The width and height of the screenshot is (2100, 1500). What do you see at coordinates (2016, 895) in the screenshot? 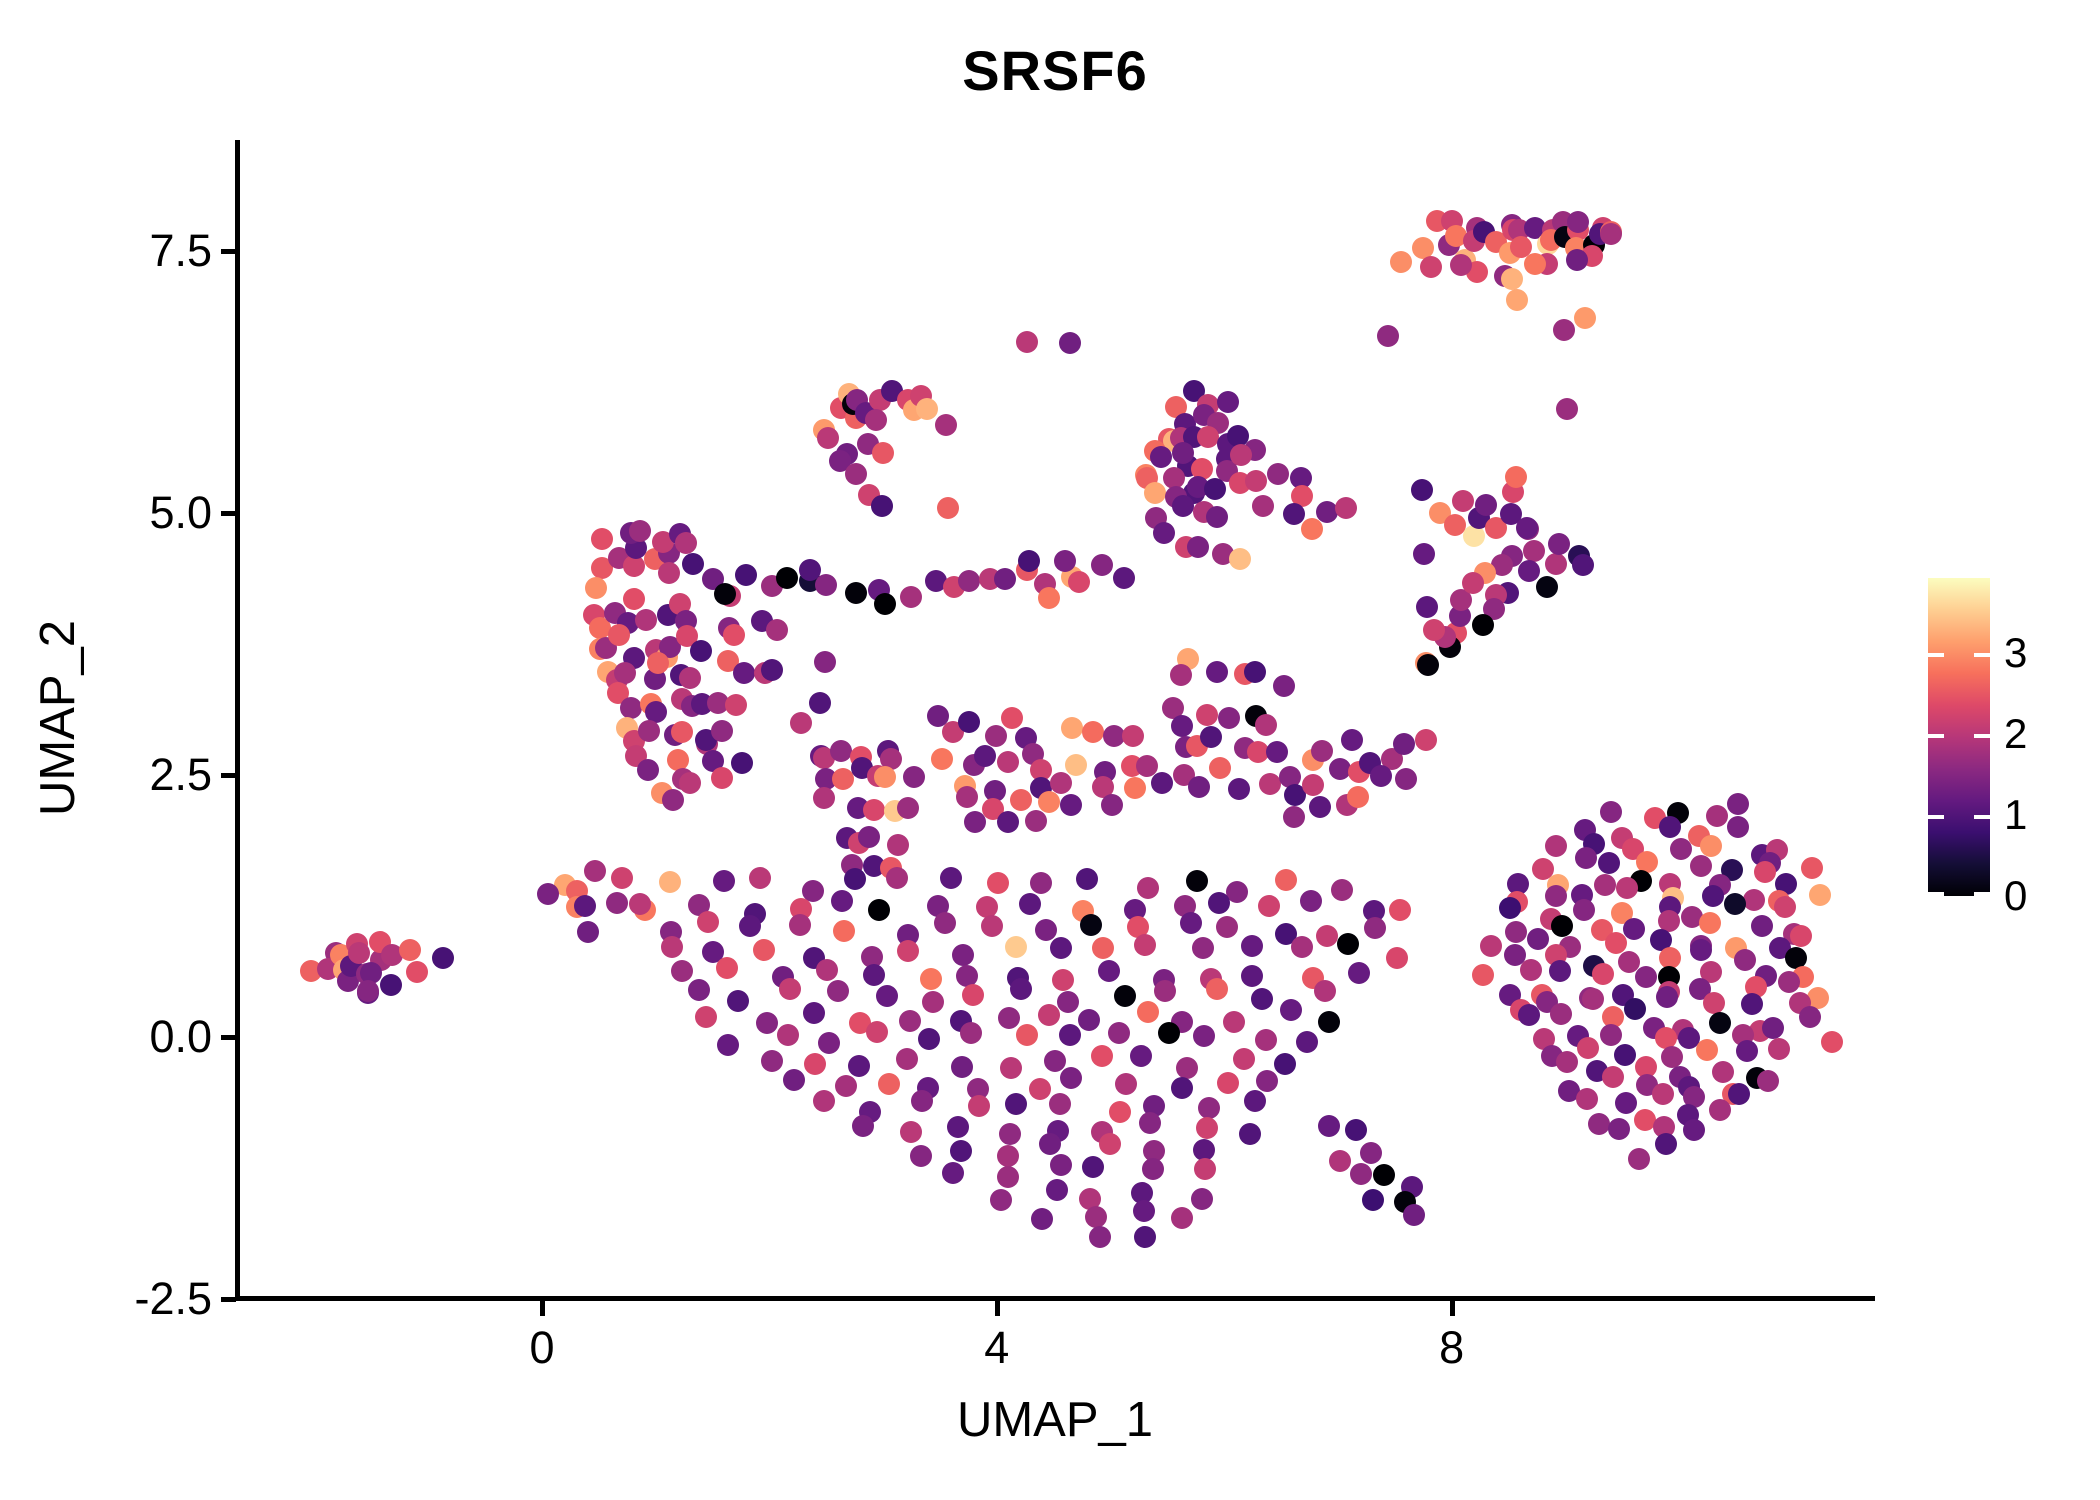
I see `colorbar-tick-label: 0` at bounding box center [2016, 895].